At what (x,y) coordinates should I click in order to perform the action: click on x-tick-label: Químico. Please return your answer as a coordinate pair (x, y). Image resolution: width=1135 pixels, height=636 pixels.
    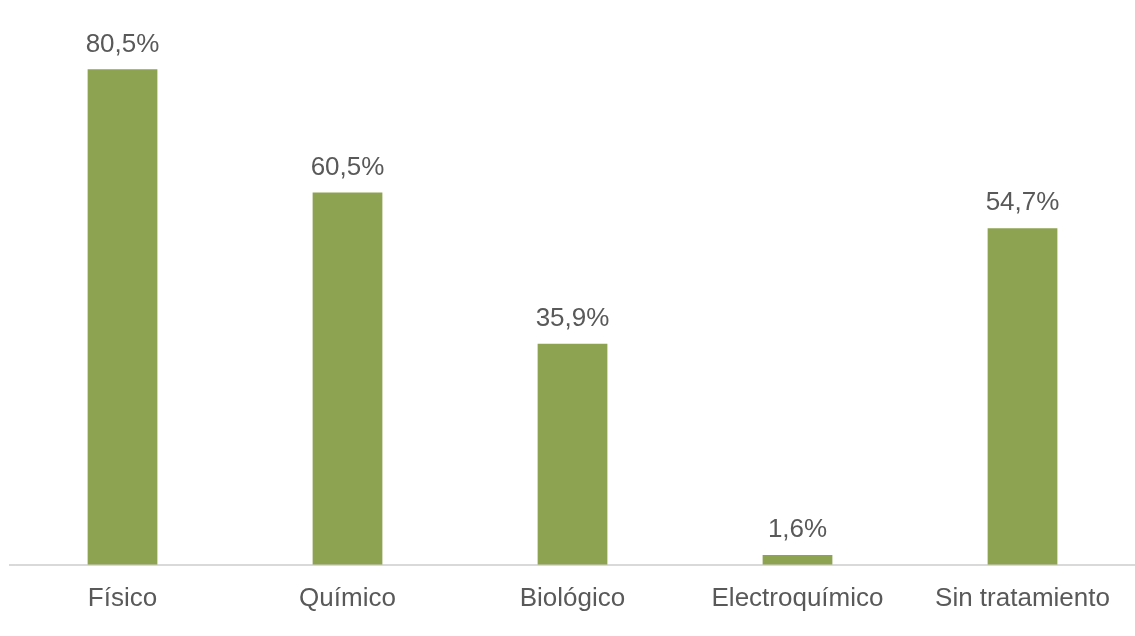
    Looking at the image, I should click on (347, 596).